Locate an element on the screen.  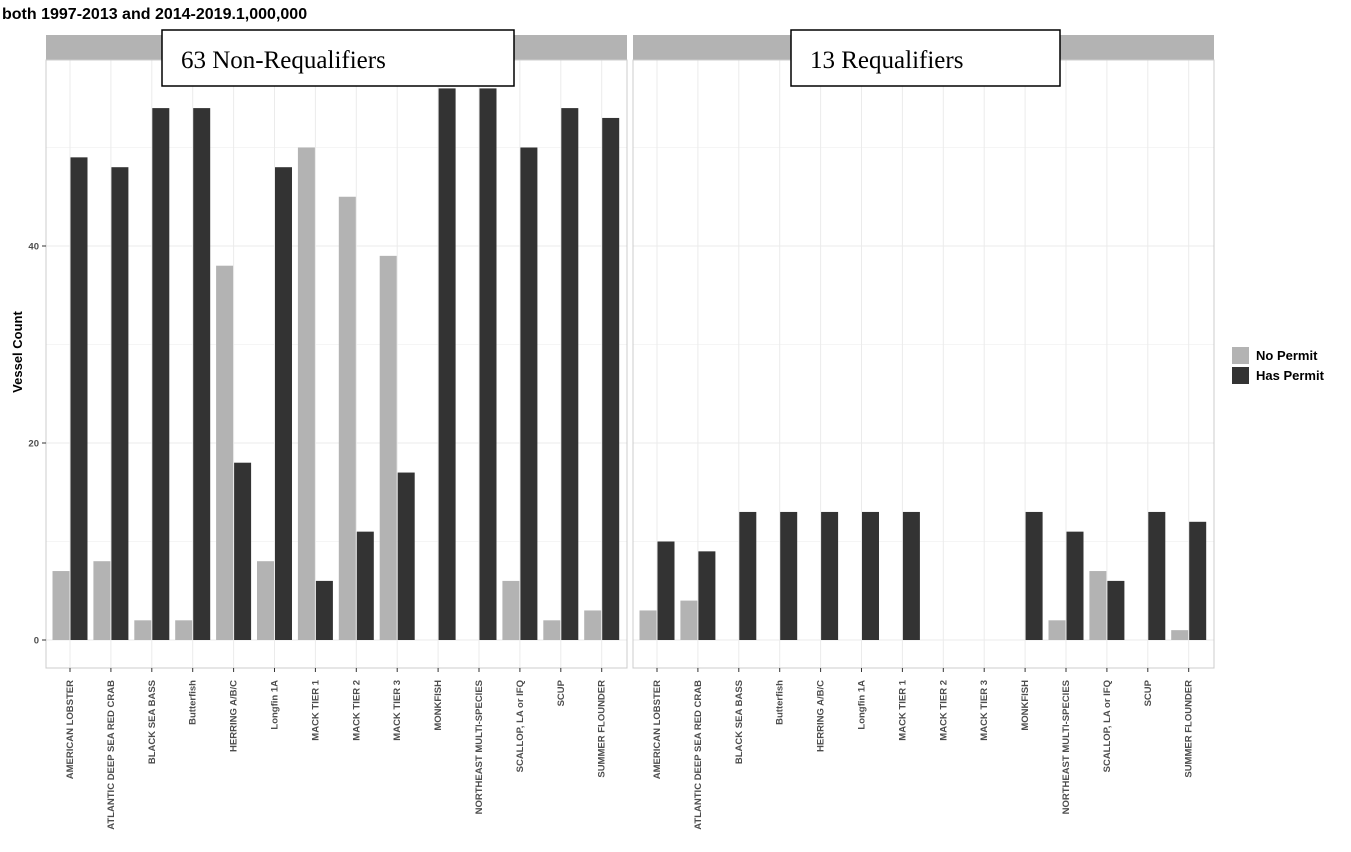
legend-key-has-permit is located at coordinates (1240, 375).